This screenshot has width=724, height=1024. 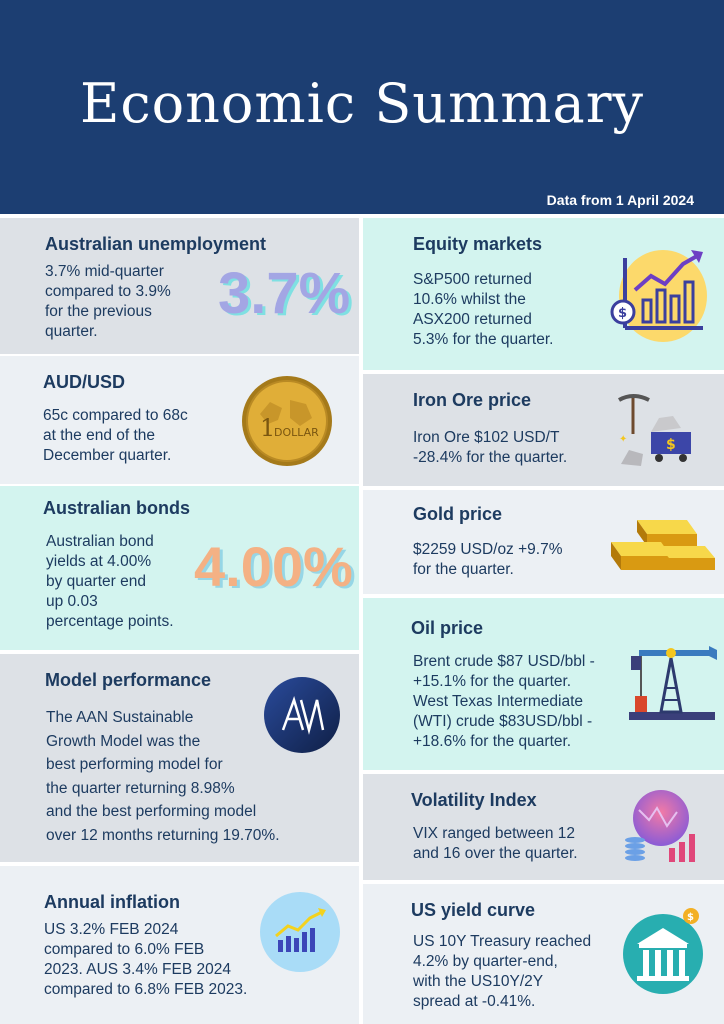 I want to click on model-heading: Model performance, so click(x=128, y=680).